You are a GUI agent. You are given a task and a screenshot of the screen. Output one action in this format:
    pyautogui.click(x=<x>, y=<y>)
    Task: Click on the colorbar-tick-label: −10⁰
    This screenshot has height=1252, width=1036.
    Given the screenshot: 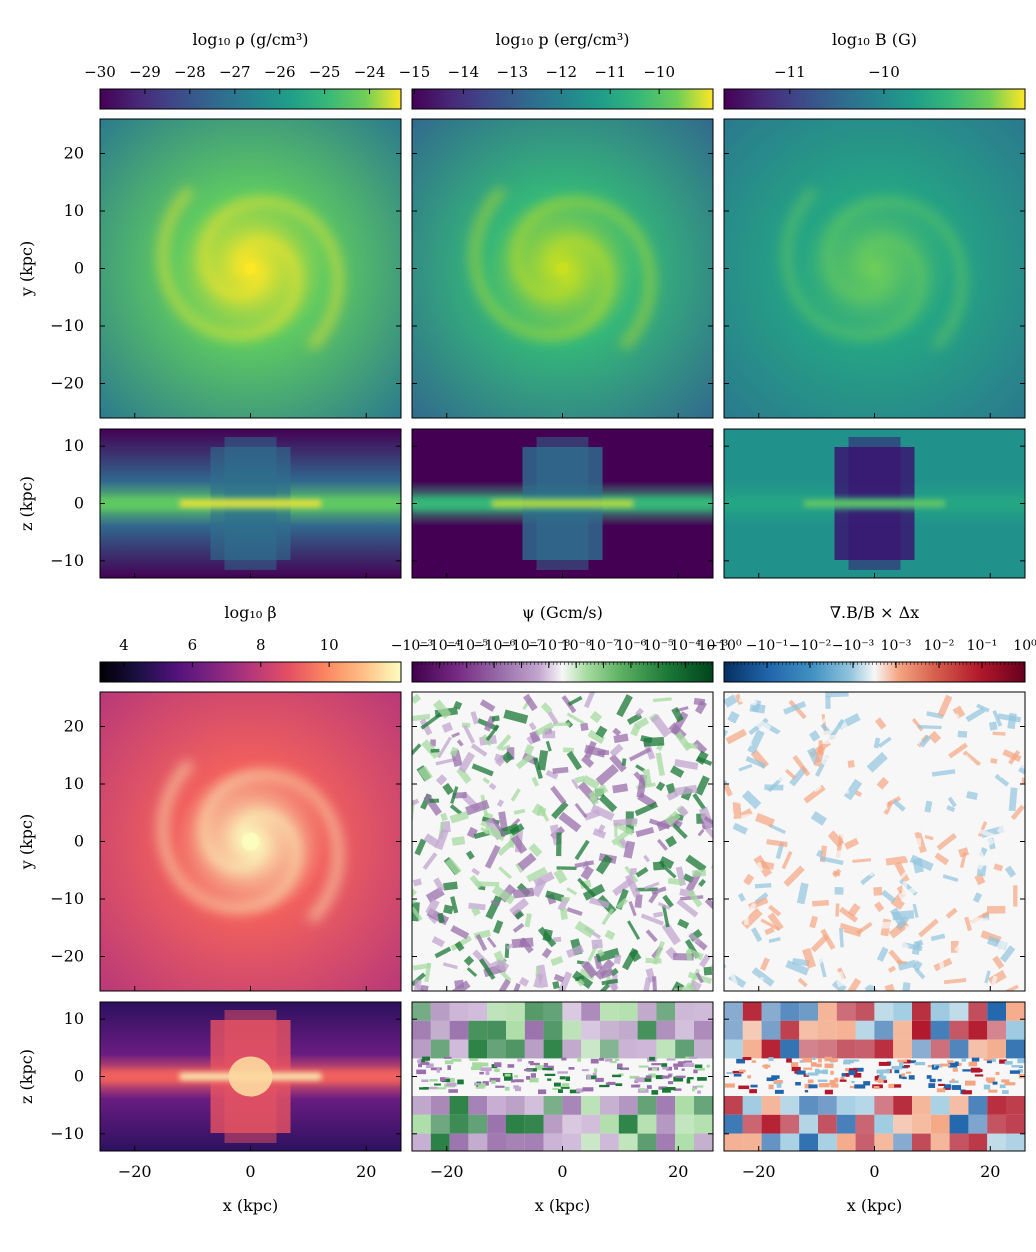 What is the action you would take?
    pyautogui.click(x=724, y=646)
    